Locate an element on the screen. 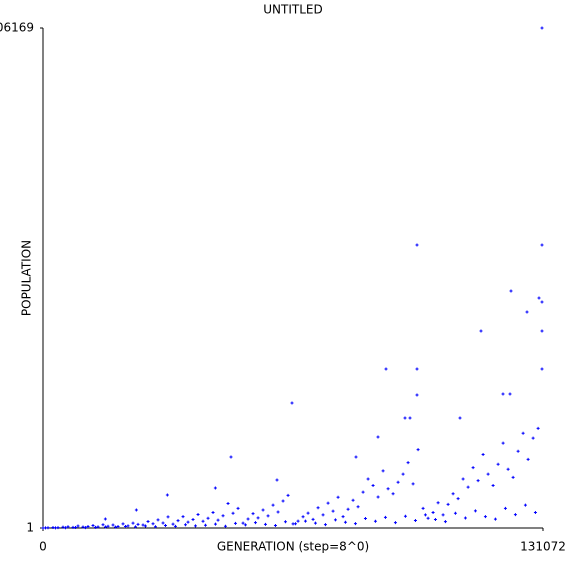  chart-title: UNTITLED is located at coordinates (292, 10).